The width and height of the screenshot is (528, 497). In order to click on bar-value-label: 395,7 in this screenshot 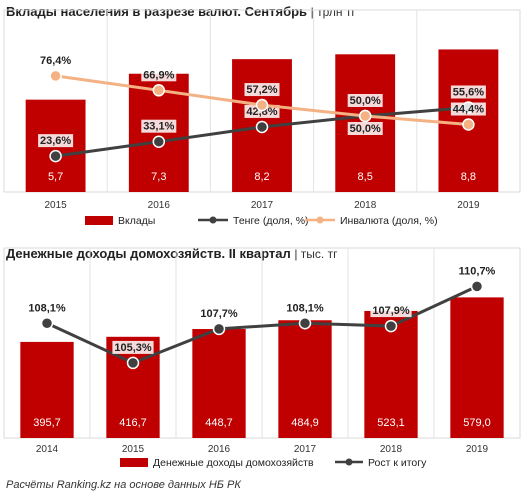, I will do `click(47, 423)`.